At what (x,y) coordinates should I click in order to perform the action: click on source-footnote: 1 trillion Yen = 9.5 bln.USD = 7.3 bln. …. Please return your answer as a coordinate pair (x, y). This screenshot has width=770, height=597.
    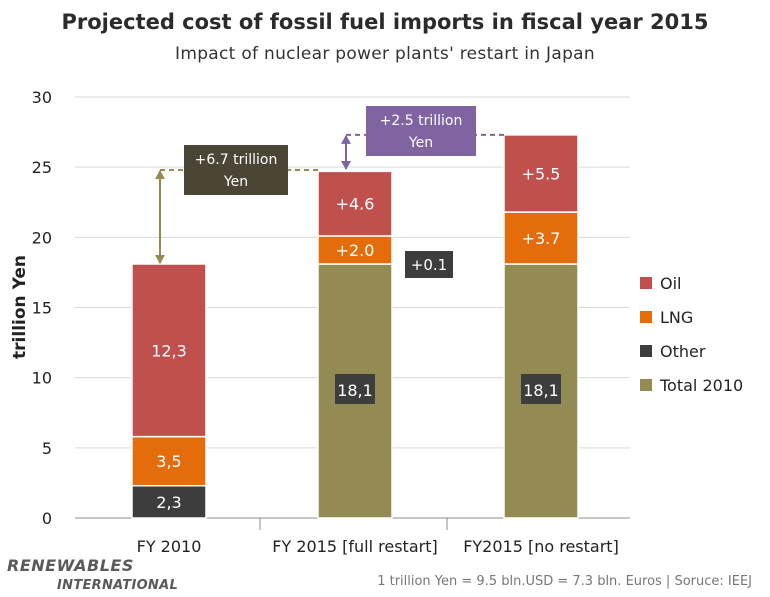
    Looking at the image, I should click on (564, 581).